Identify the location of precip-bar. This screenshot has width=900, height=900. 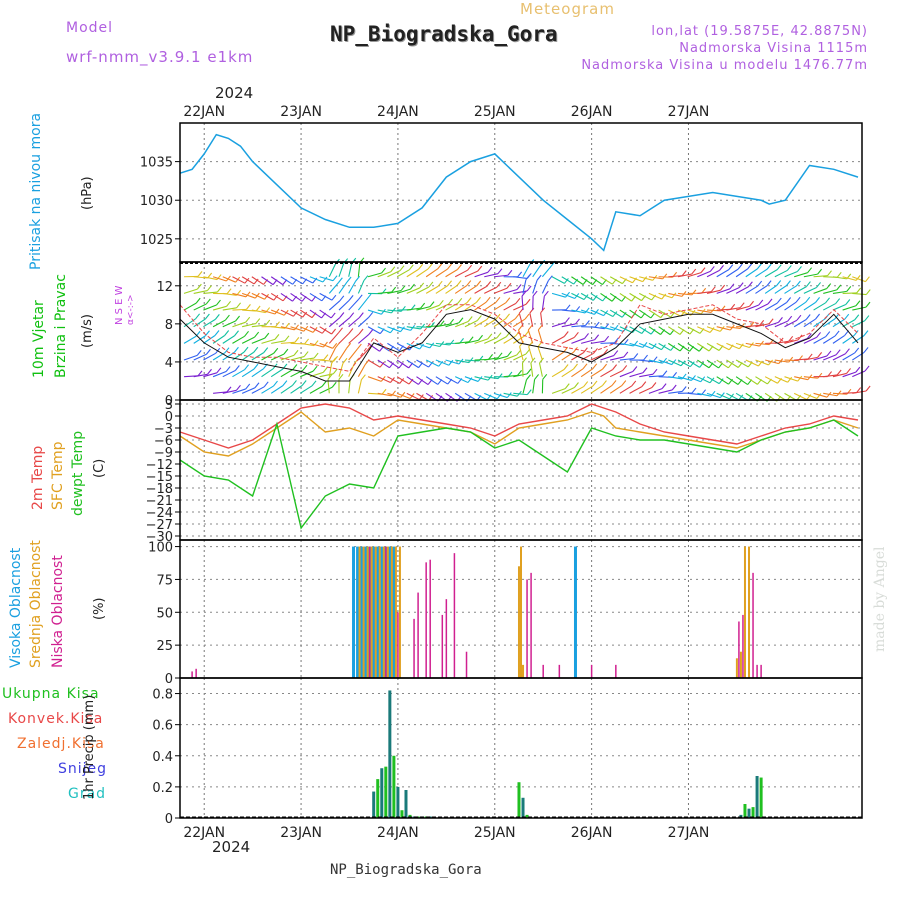
(394, 786).